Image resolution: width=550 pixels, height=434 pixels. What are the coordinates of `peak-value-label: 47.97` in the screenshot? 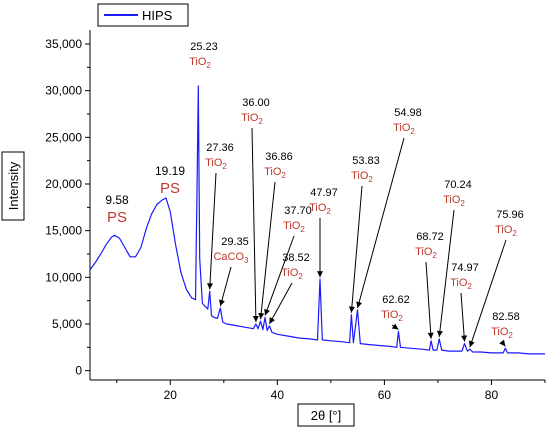 It's located at (324, 193).